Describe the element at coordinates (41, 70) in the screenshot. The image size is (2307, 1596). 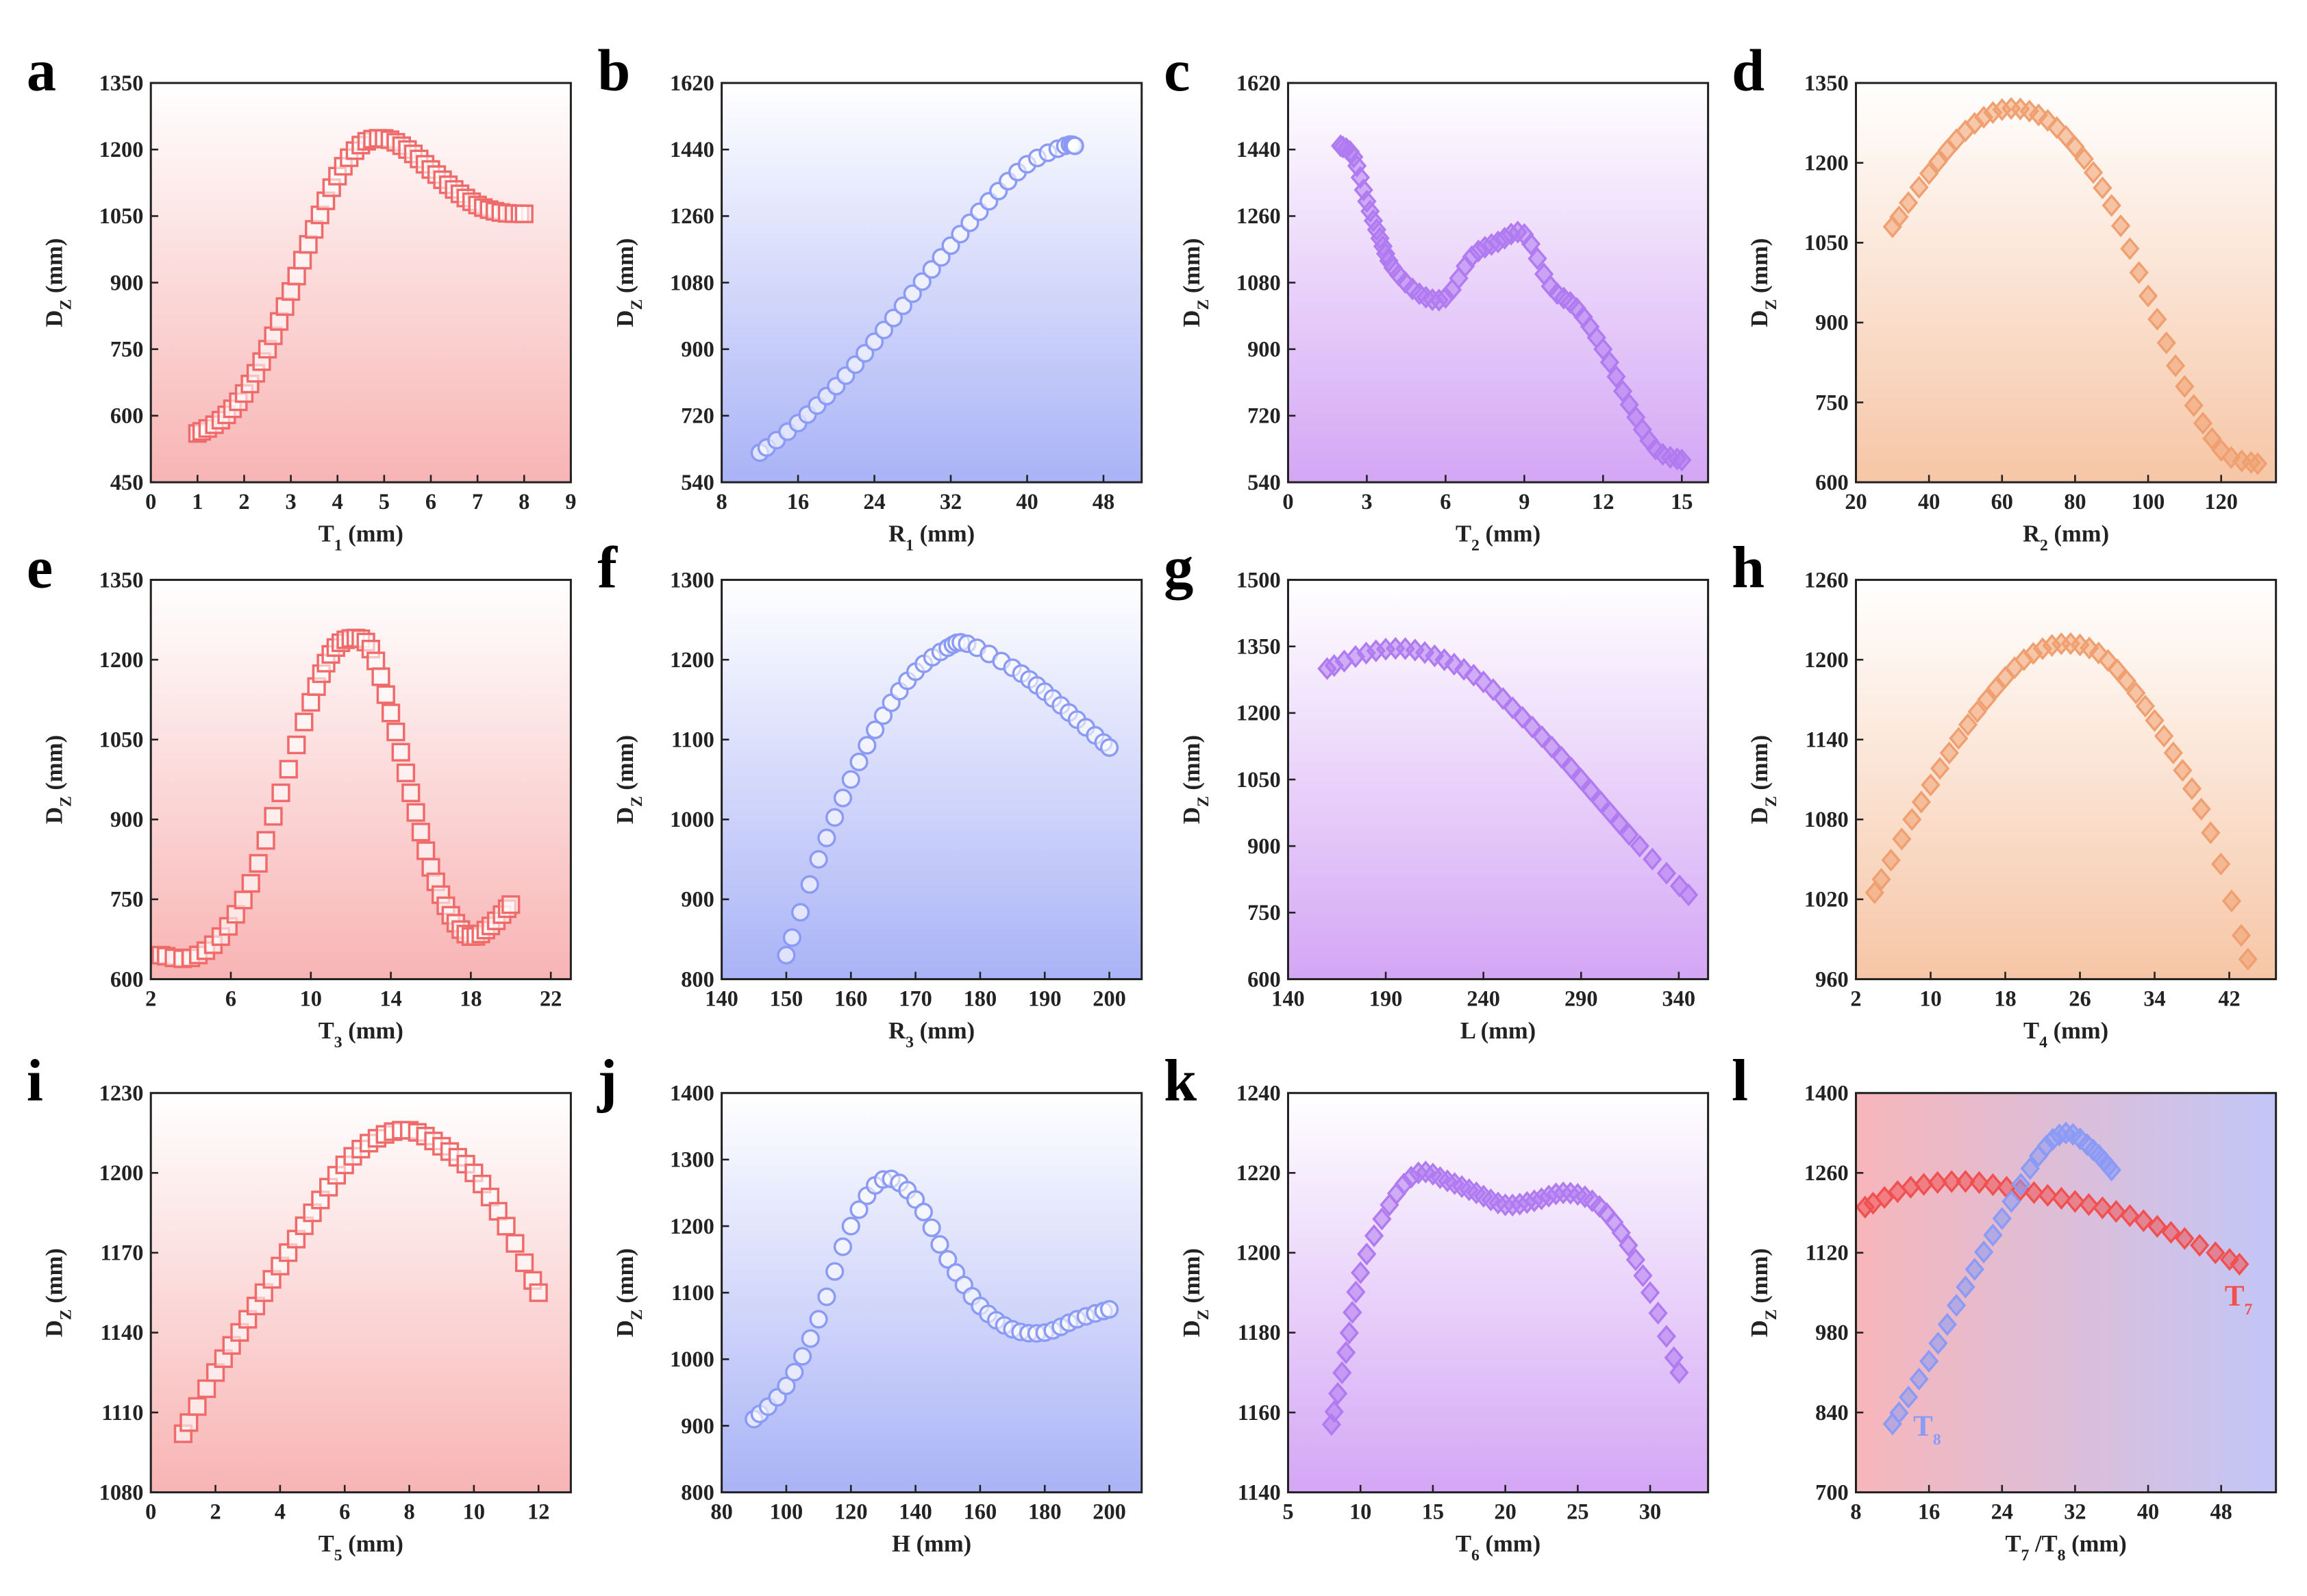
I see `panel-letter: a` at that location.